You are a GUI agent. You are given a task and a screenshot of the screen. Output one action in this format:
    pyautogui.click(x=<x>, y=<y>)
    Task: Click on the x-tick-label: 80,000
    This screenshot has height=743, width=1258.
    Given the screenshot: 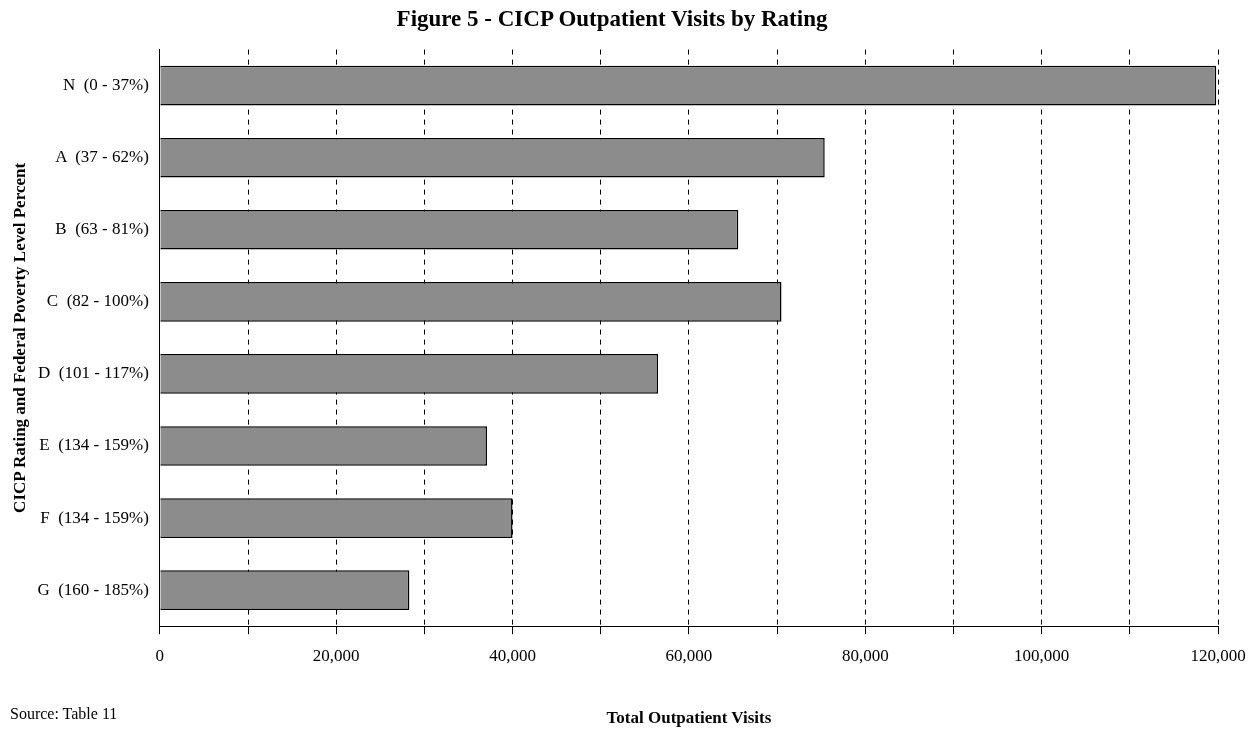 What is the action you would take?
    pyautogui.click(x=865, y=655)
    